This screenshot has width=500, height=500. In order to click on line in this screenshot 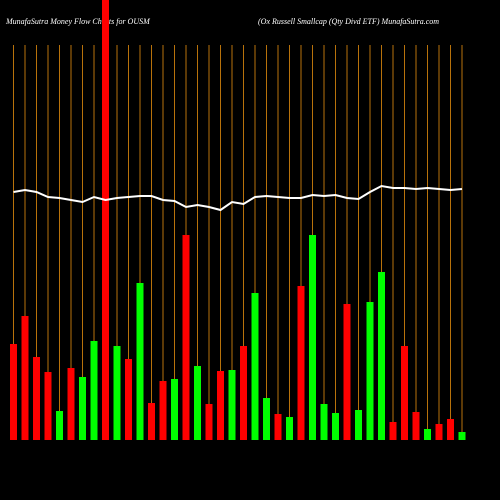, I will do `click(238, 198)`.